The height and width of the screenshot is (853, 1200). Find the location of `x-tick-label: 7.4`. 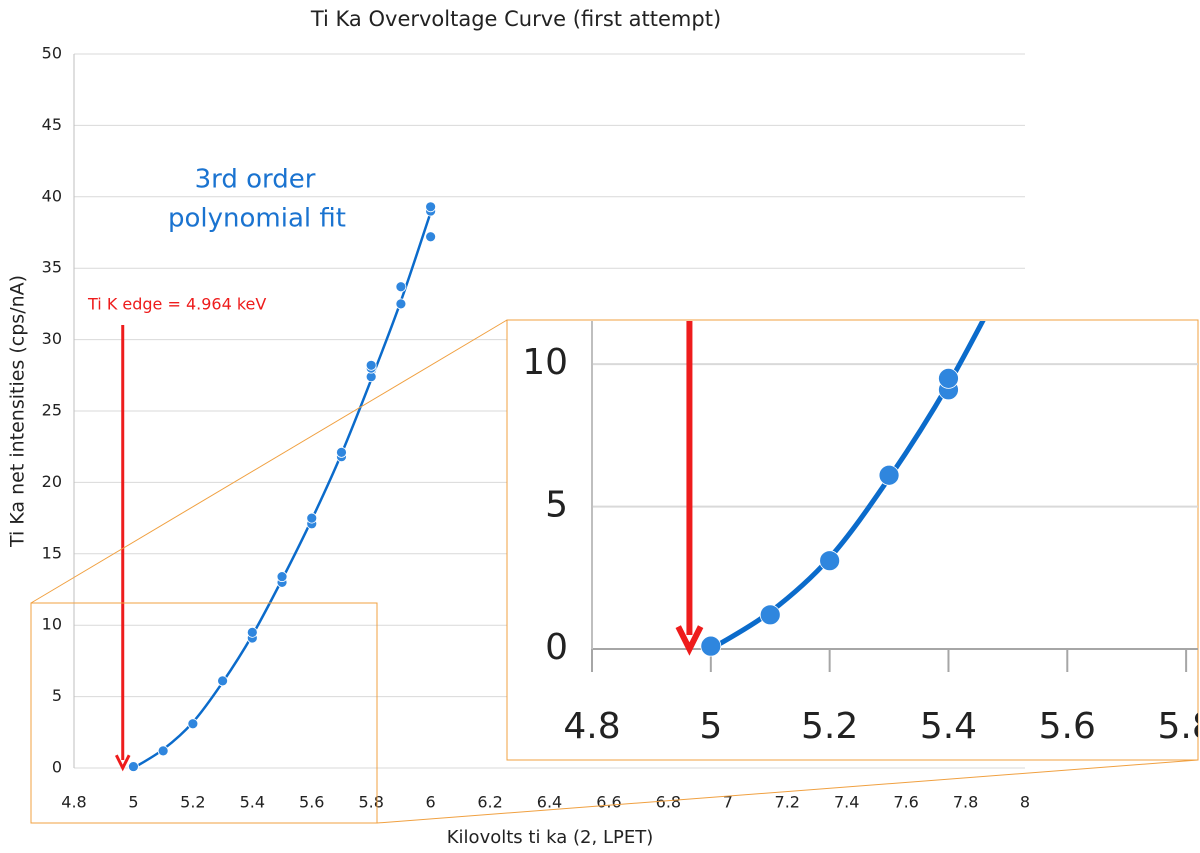

x-tick-label: 7.4 is located at coordinates (846, 802).